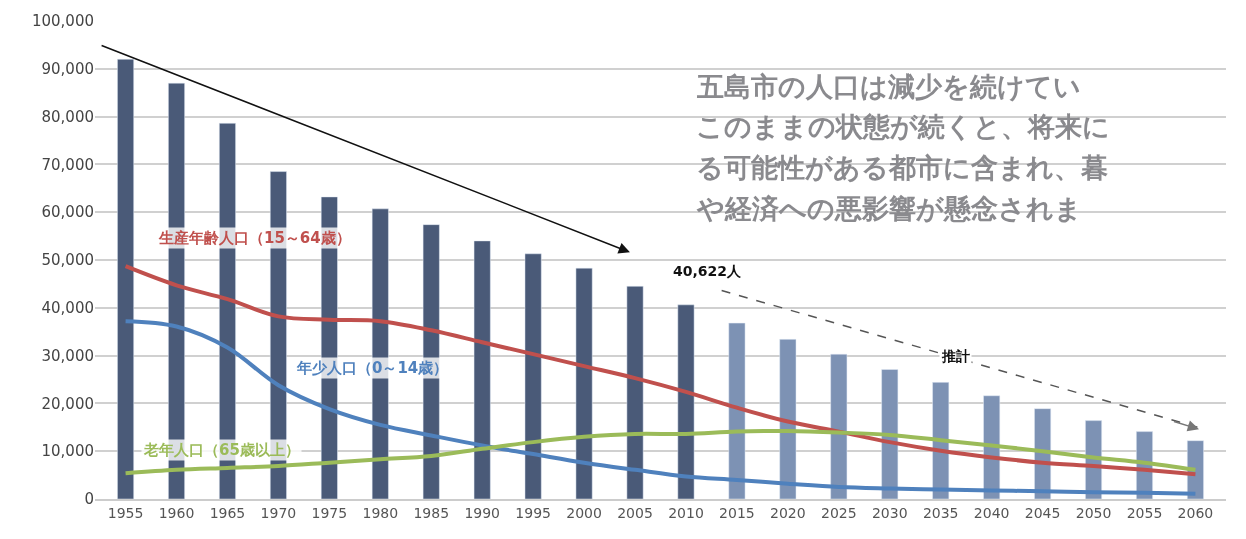  I want to click on y-tick-label: 90,000, so click(67, 69).